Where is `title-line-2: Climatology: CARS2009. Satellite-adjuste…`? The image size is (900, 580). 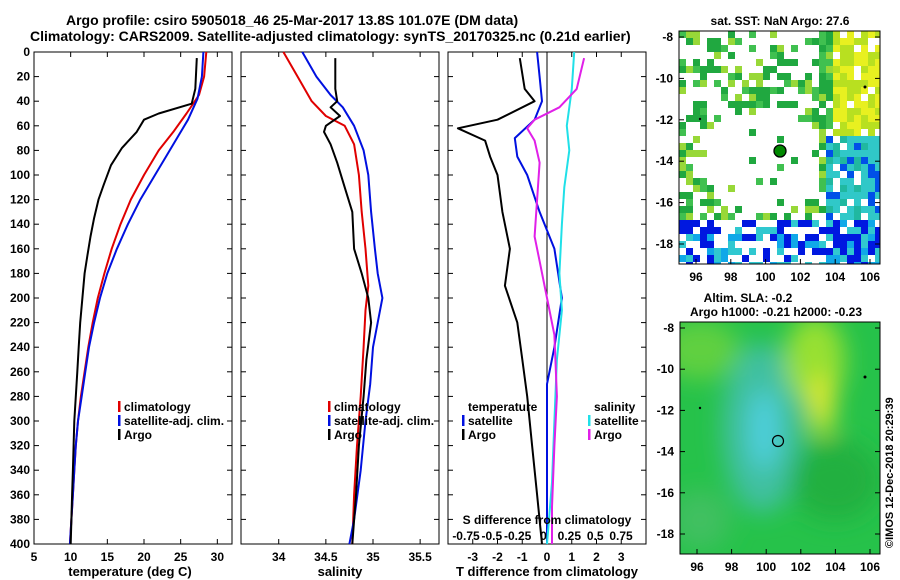 title-line-2: Climatology: CARS2009. Satellite-adjuste… is located at coordinates (330, 36).